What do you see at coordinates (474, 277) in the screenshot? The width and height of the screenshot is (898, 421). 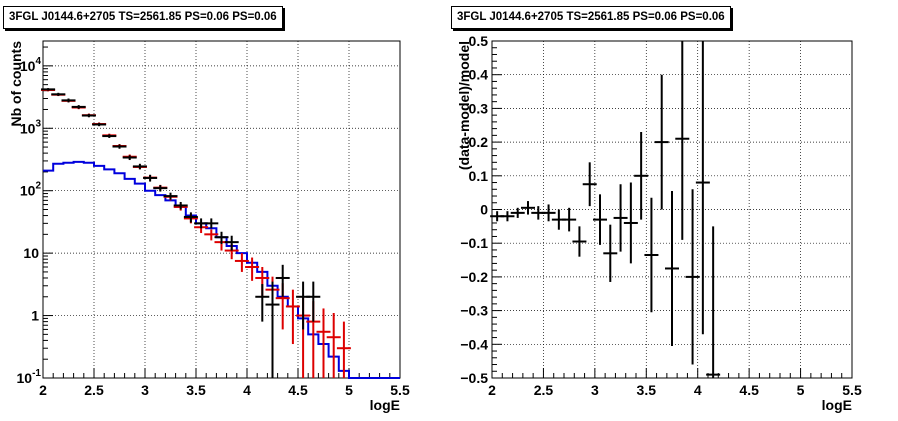 I see `y-tick-label: −0.2` at bounding box center [474, 277].